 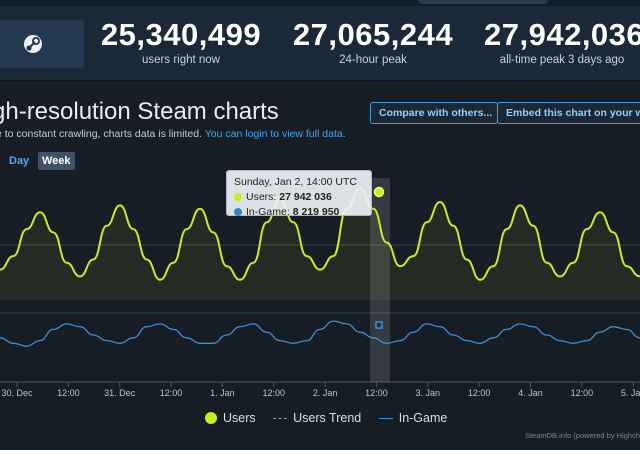 What do you see at coordinates (630, 393) in the screenshot?
I see `x-tick-label: 5. Jan` at bounding box center [630, 393].